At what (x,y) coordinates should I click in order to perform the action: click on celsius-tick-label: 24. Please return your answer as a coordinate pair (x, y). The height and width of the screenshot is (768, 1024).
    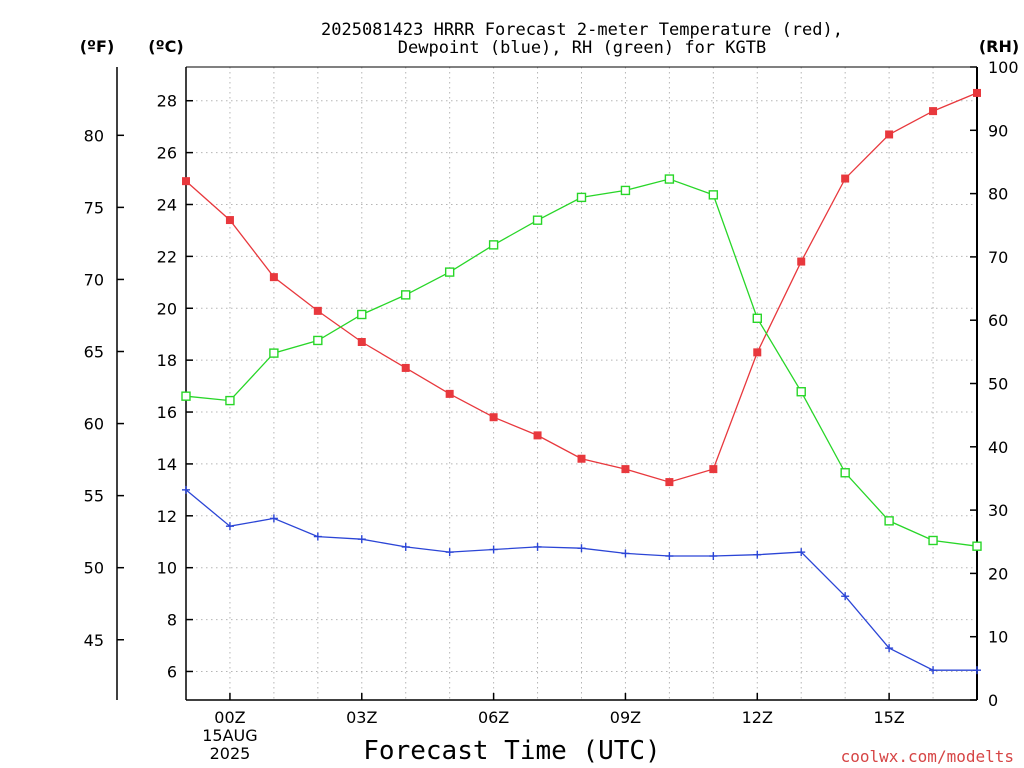
    Looking at the image, I should click on (167, 204).